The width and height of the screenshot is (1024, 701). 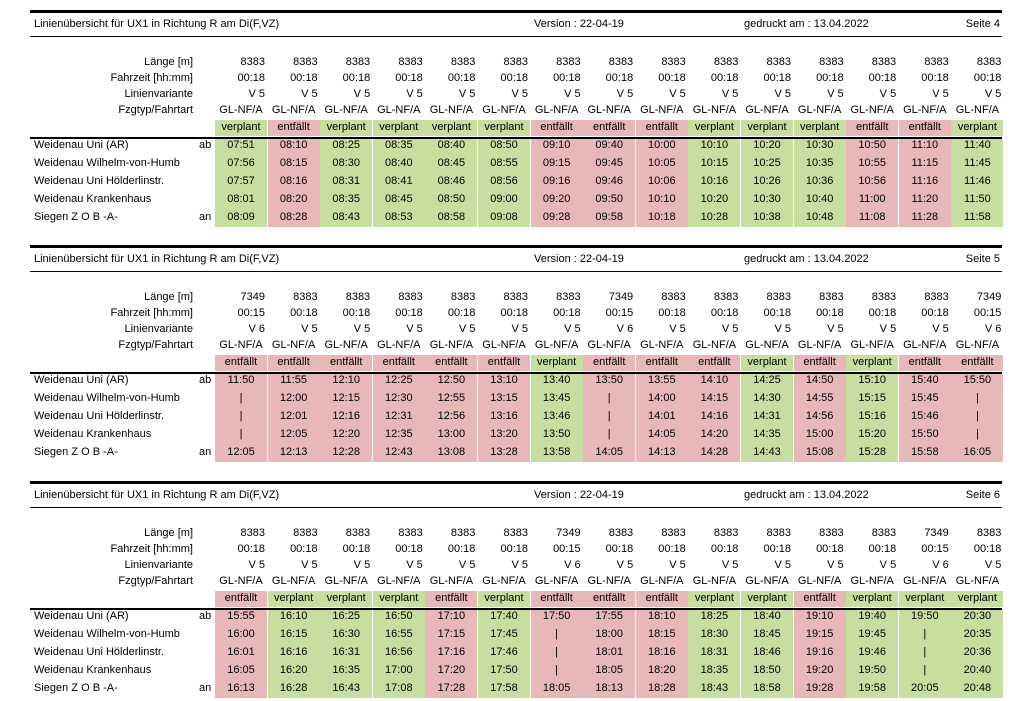 What do you see at coordinates (556, 452) in the screenshot?
I see `trip-time: 13:58` at bounding box center [556, 452].